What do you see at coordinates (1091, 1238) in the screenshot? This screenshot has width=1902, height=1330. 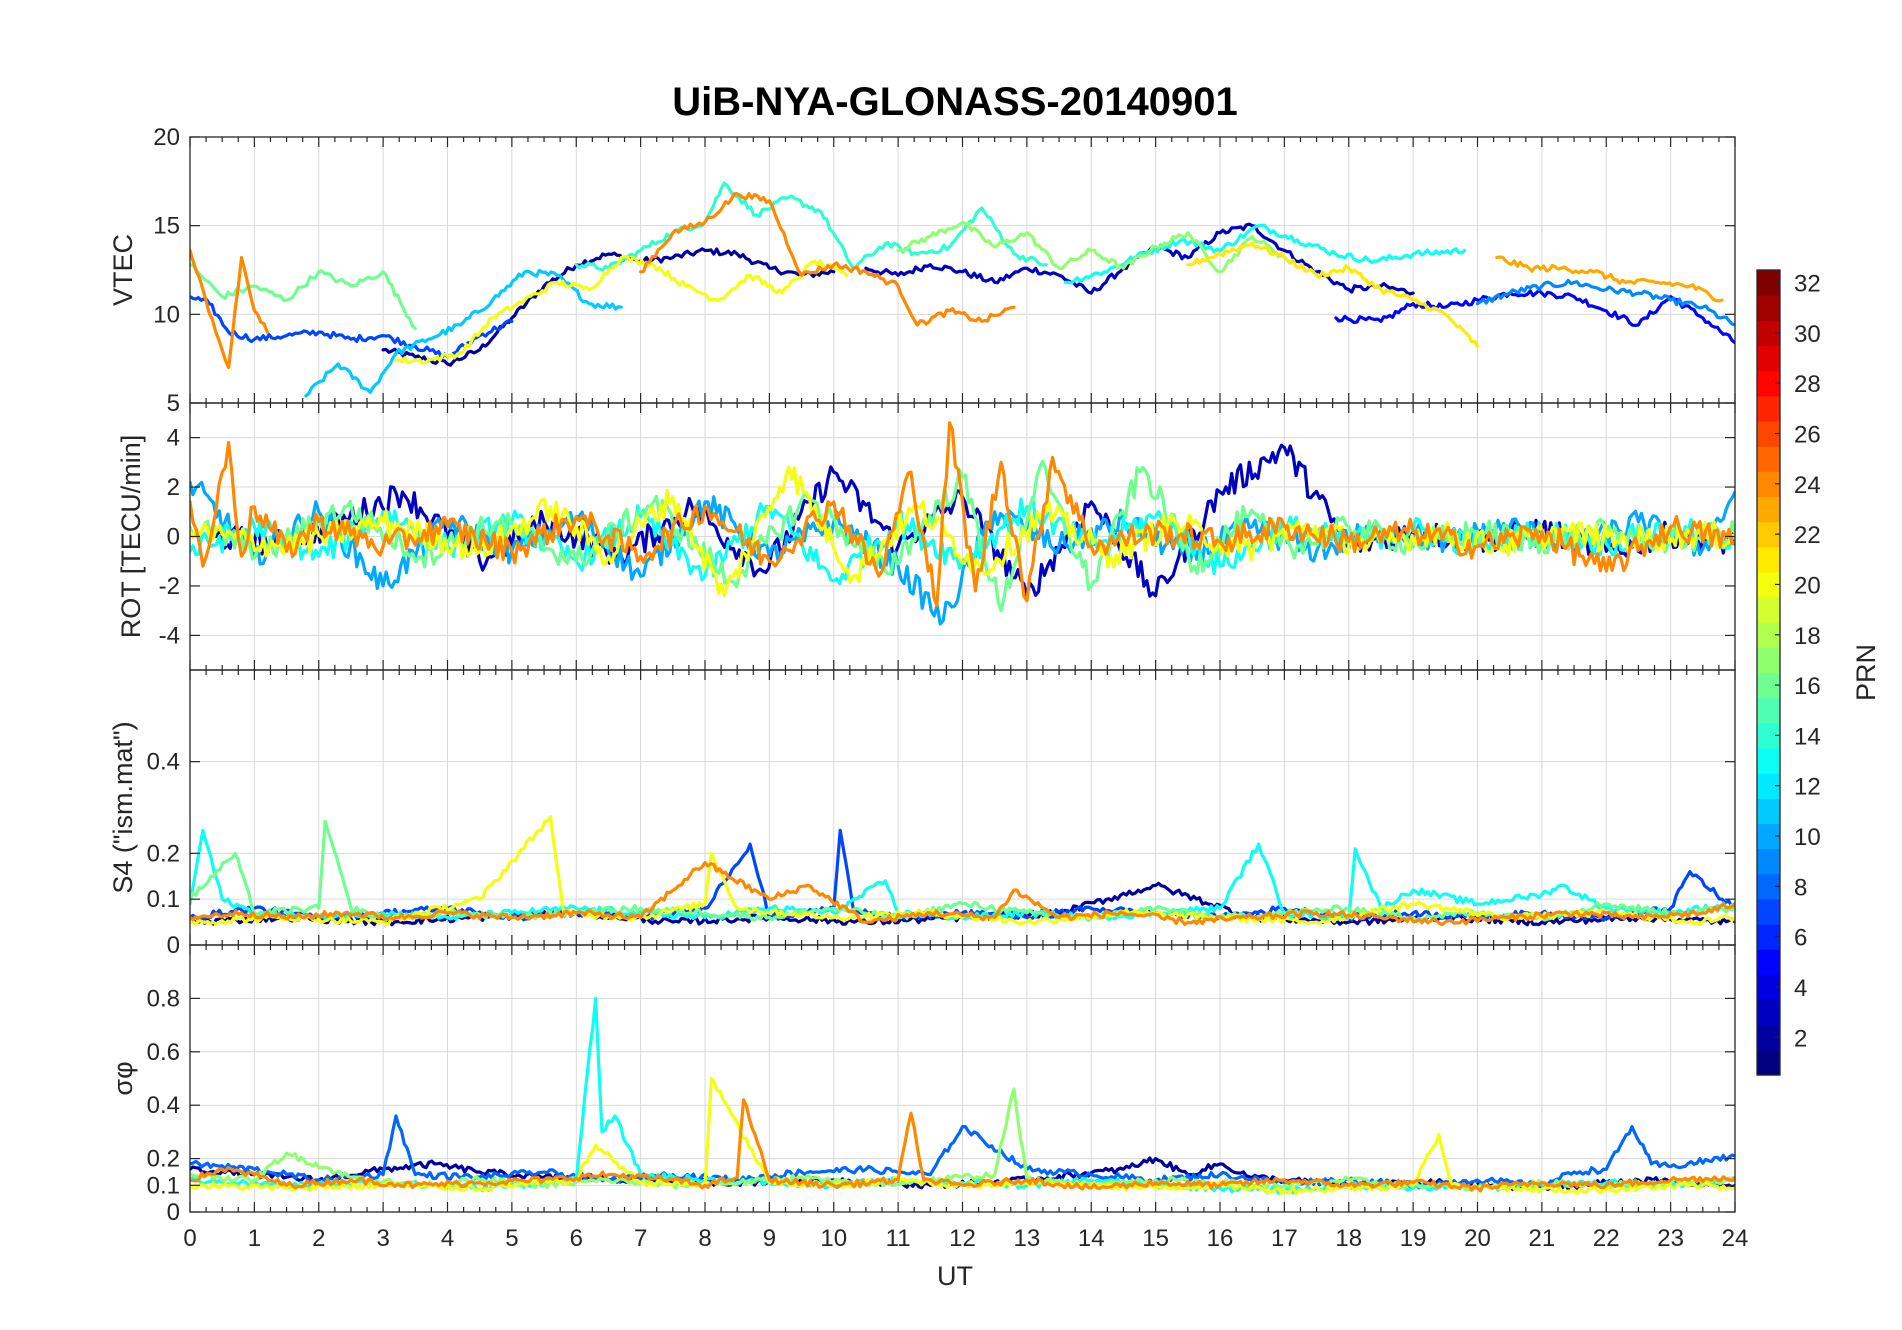 I see `x-tick-label: 14` at bounding box center [1091, 1238].